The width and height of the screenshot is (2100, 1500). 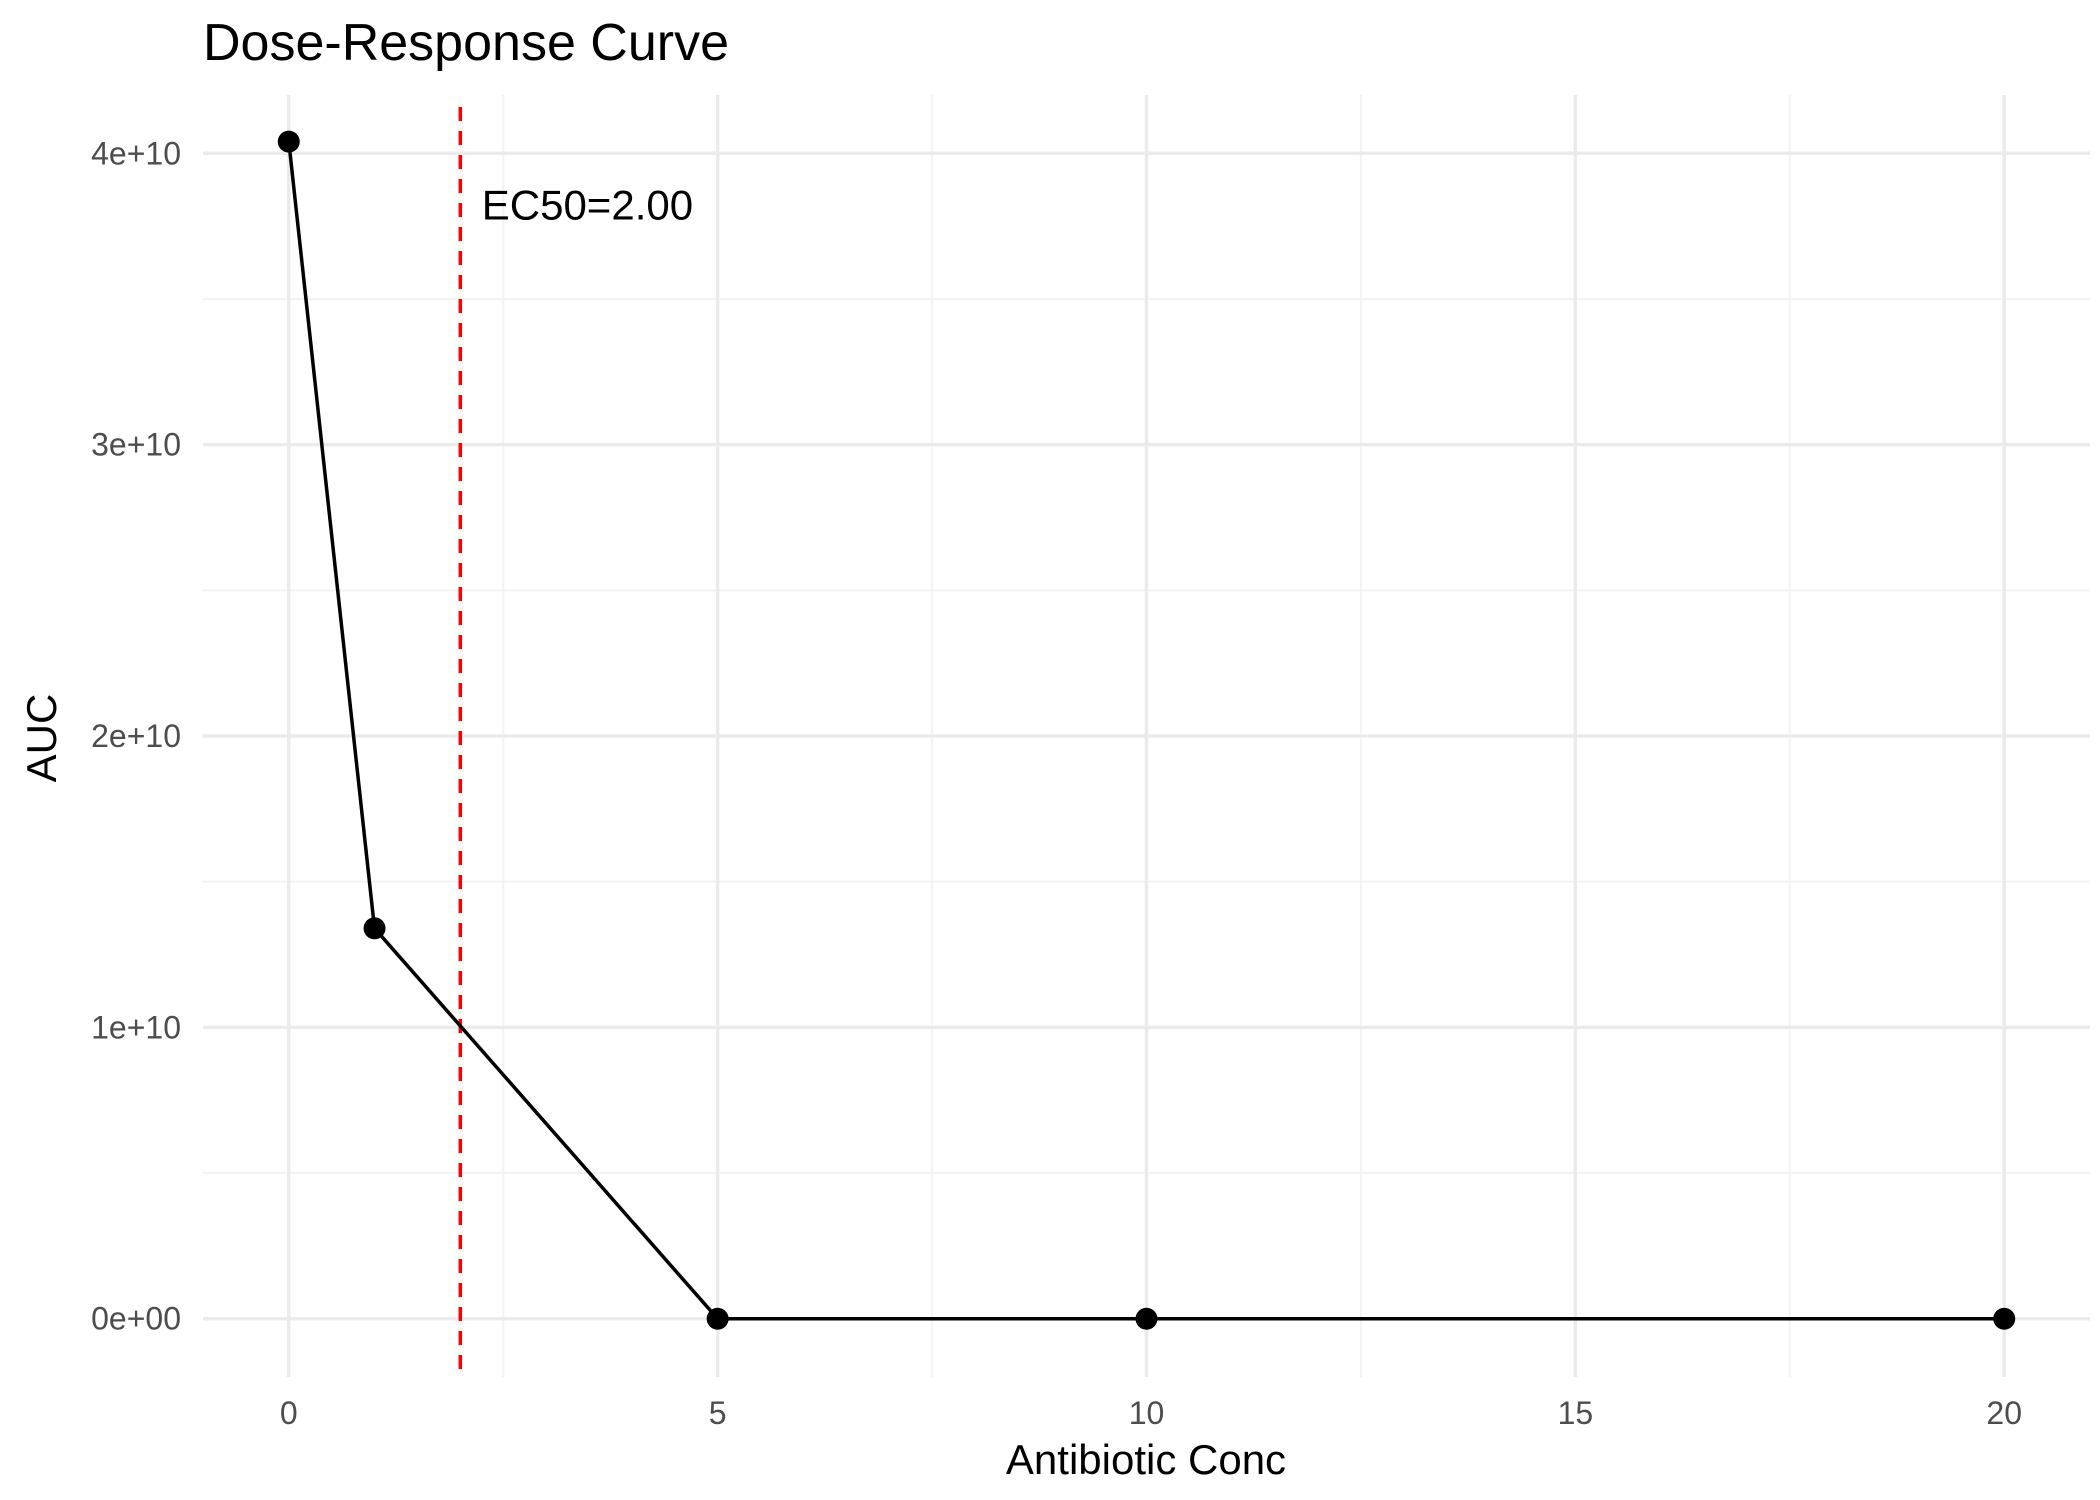 I want to click on x-tick-label: 20, so click(x=2004, y=1413).